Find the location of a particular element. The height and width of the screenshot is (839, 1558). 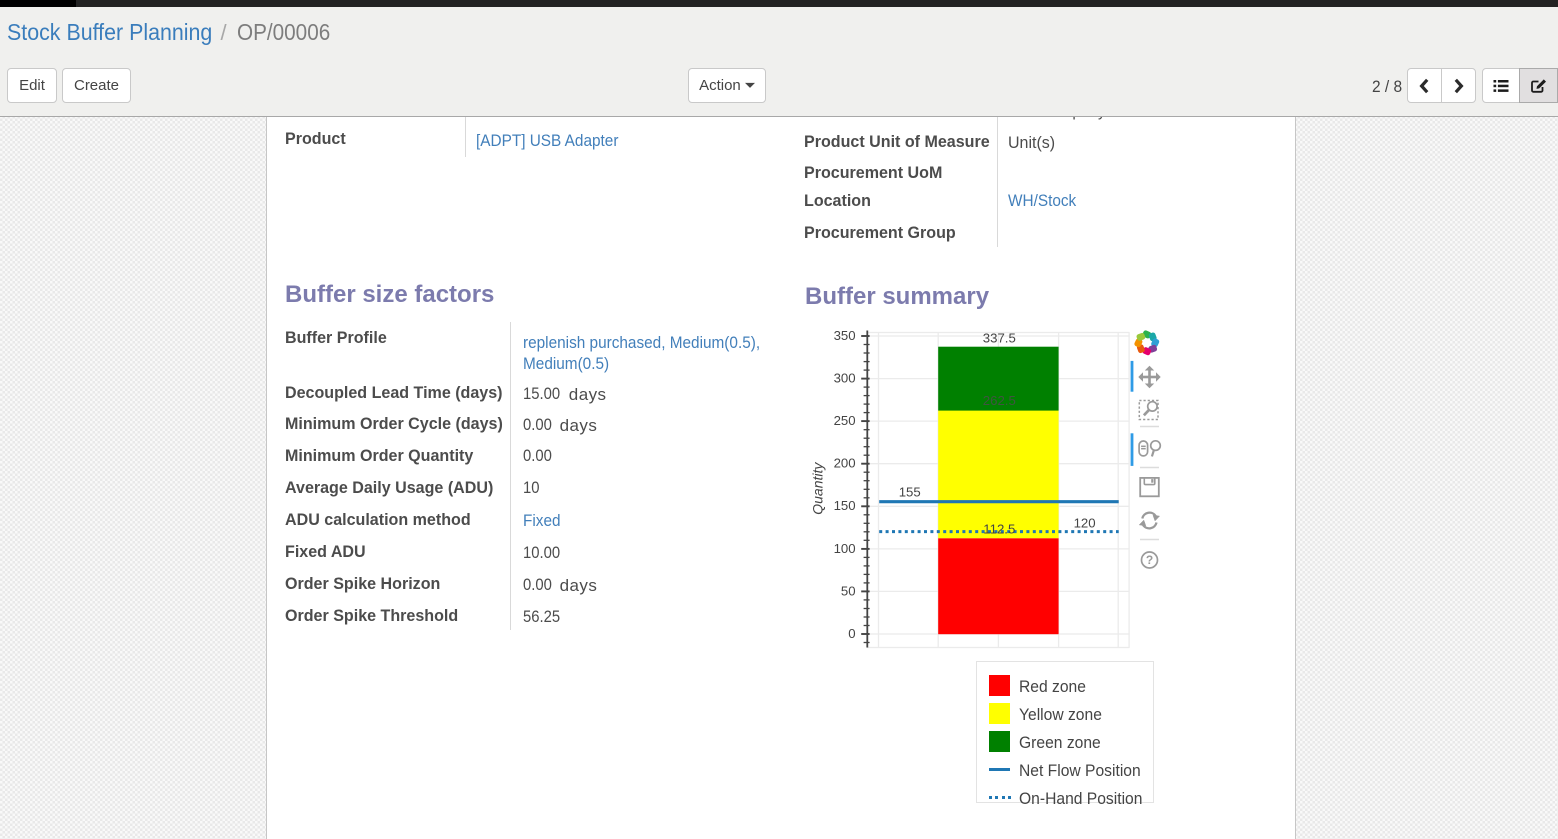

svg-text: 120 is located at coordinates (1085, 523).